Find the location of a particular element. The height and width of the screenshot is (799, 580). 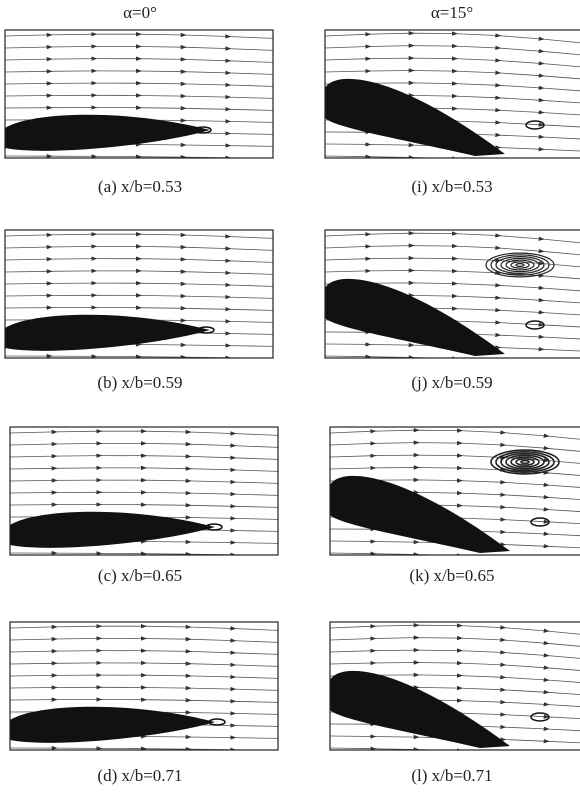

panel-caption: (i) x/b=0.53 is located at coordinates (451, 186).